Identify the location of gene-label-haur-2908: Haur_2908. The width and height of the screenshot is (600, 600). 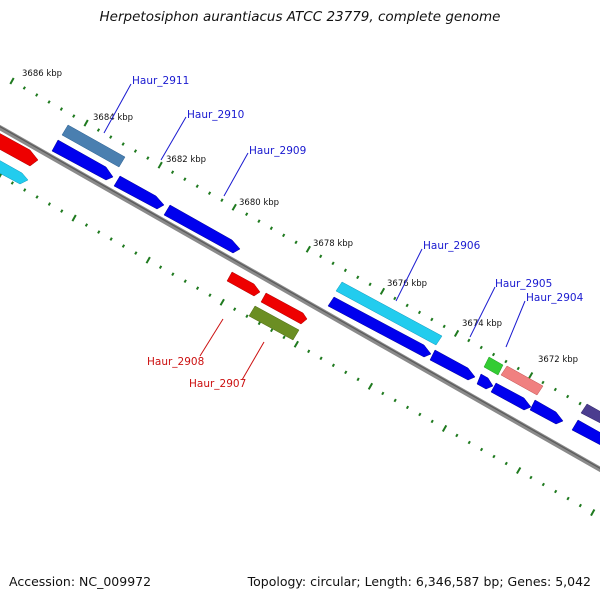
(175, 362).